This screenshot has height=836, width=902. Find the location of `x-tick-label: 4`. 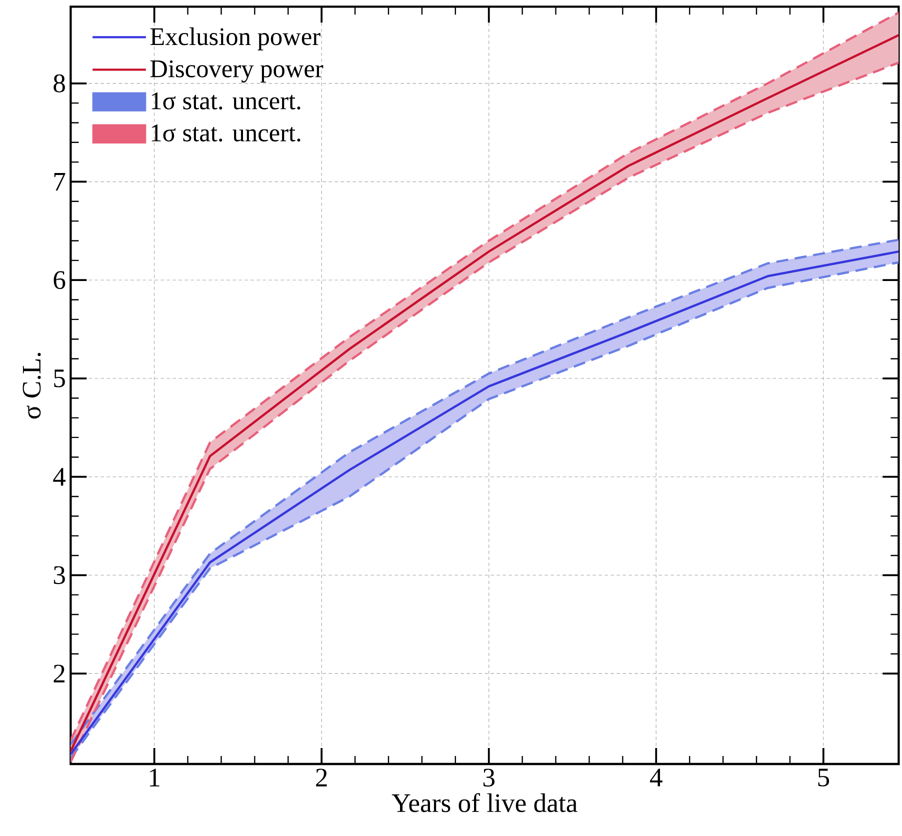

x-tick-label: 4 is located at coordinates (656, 777).